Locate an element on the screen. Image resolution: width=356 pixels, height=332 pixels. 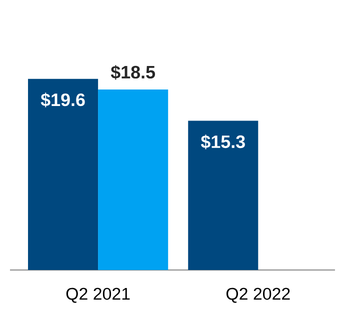
data-label: $18.5 is located at coordinates (133, 72).